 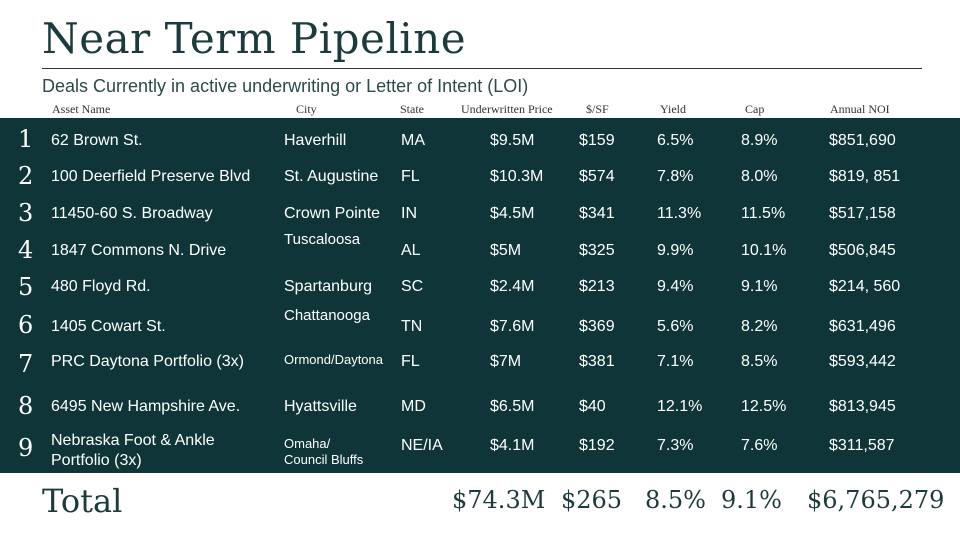 What do you see at coordinates (327, 315) in the screenshot?
I see `city: Chattanooga` at bounding box center [327, 315].